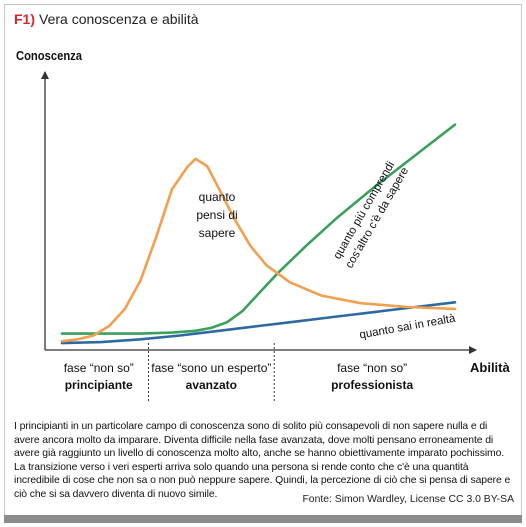 This screenshot has height=527, width=526. What do you see at coordinates (258, 322) in the screenshot?
I see `blue-series-line` at bounding box center [258, 322].